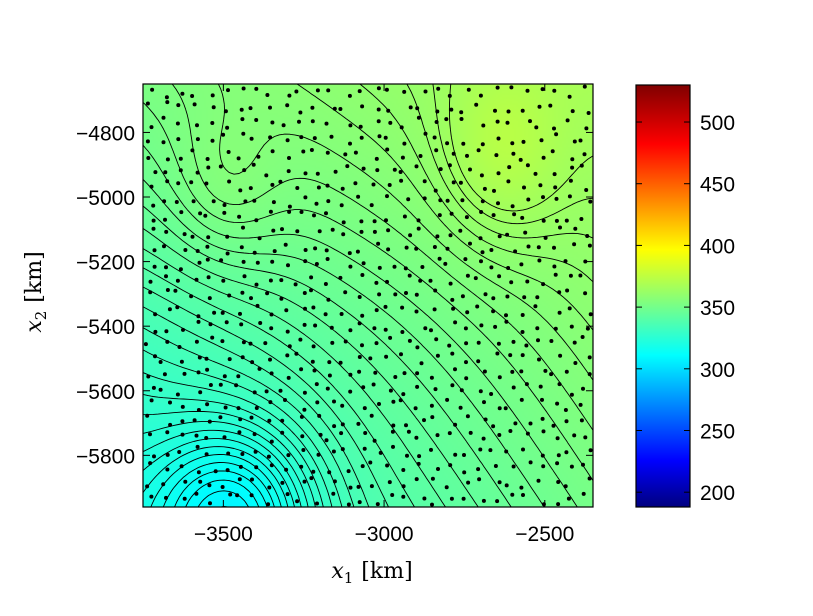  What do you see at coordinates (105, 263) in the screenshot?
I see `y-tick-label: −5200` at bounding box center [105, 263].